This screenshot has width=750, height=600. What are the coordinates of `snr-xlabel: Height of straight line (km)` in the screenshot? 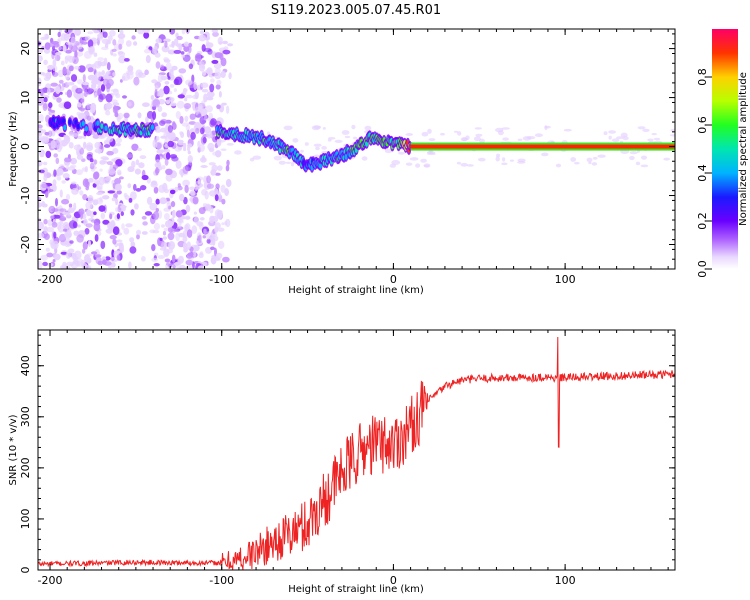 It's located at (356, 589).